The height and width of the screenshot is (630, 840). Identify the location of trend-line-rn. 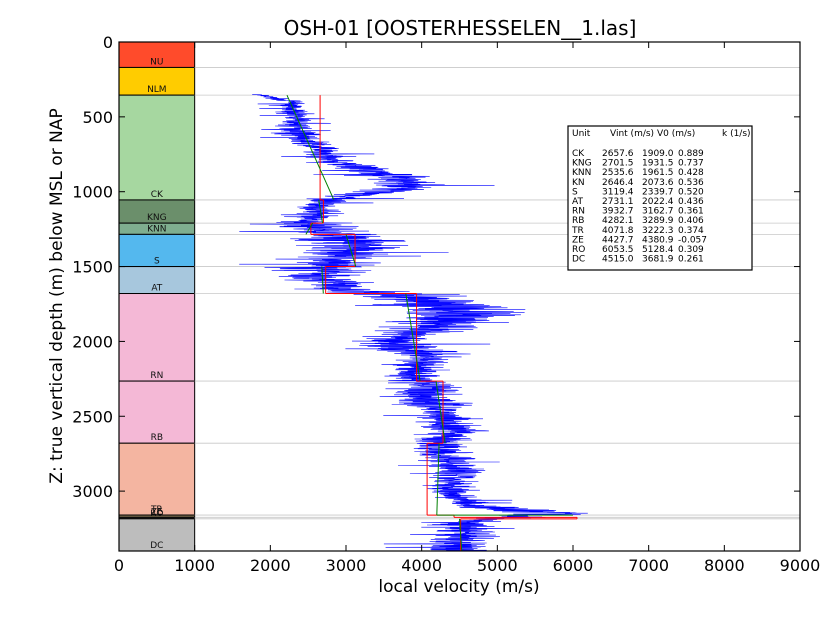
(413, 337).